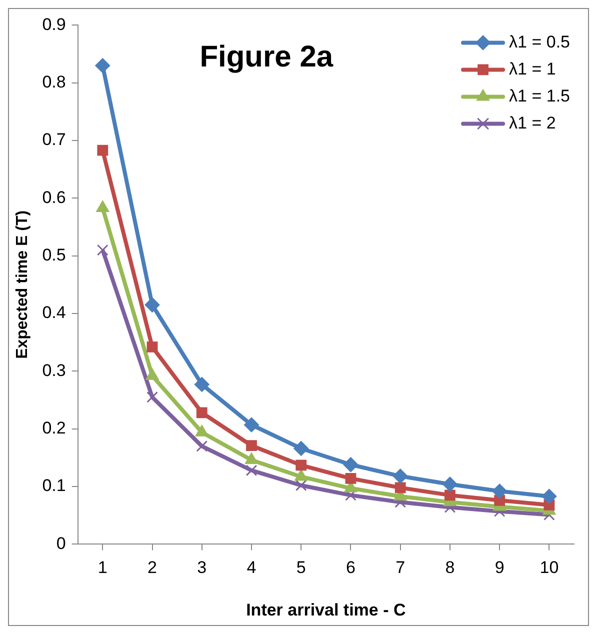 The height and width of the screenshot is (634, 597). What do you see at coordinates (532, 122) in the screenshot?
I see `legend-label: λ1 = 2` at bounding box center [532, 122].